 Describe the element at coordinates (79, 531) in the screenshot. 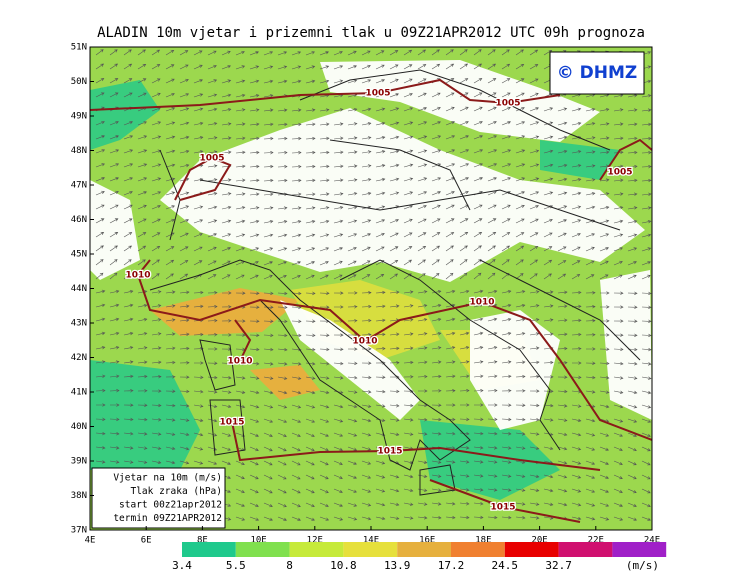

I see `lat-label: 37N` at that location.